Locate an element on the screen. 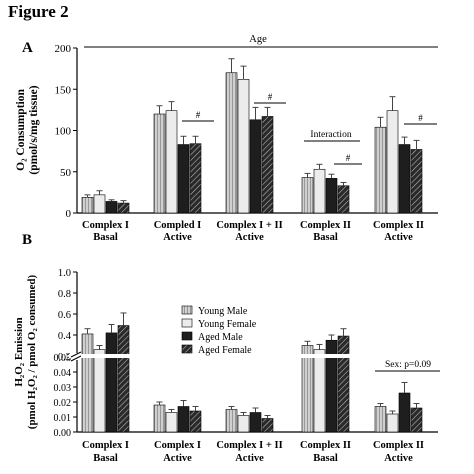  legend-swatch-aged-female is located at coordinates (187, 349).